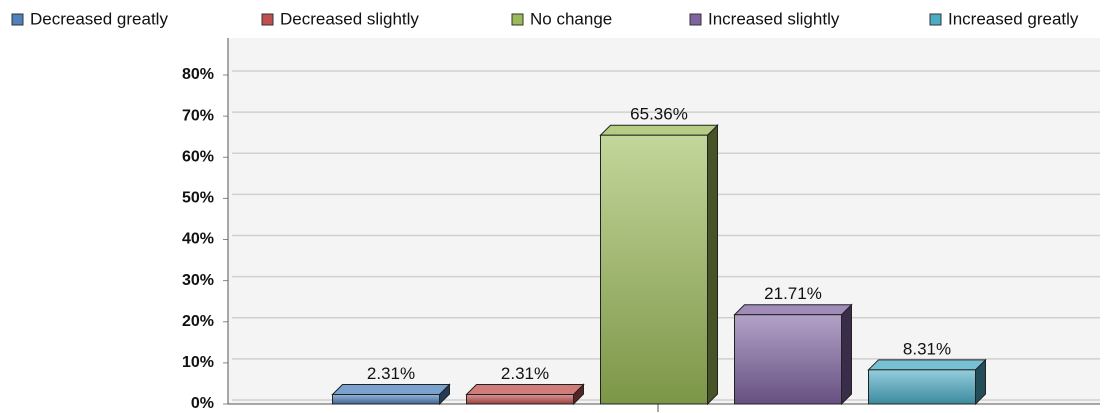  Describe the element at coordinates (198, 239) in the screenshot. I see `y-tick-label: 40%` at that location.